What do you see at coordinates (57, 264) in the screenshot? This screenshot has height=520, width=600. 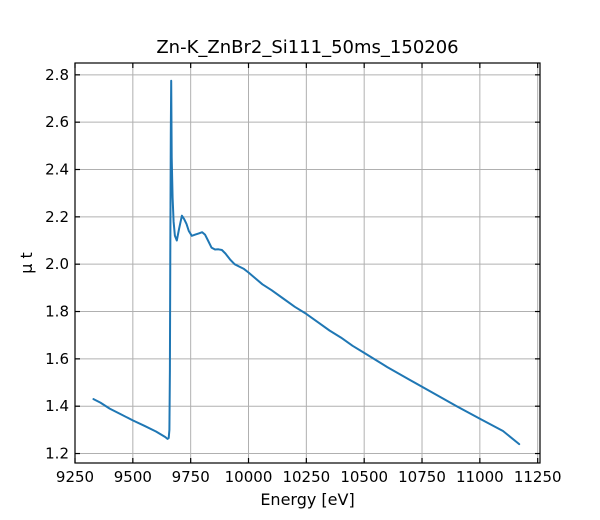 I see `y-tick-label: 2.0` at bounding box center [57, 264].